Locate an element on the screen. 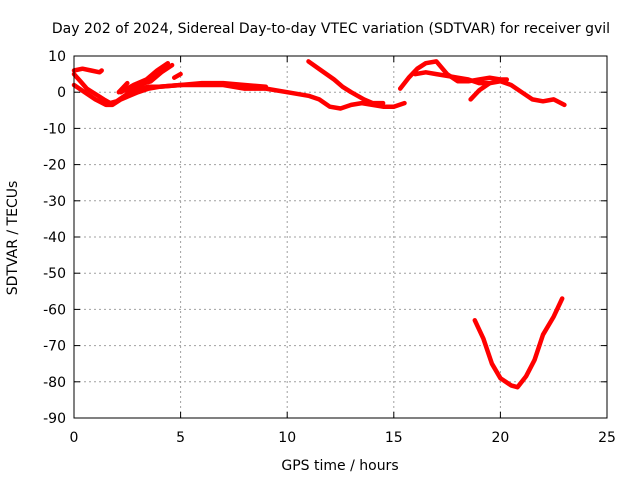  y-tick-label: -50 is located at coordinates (54, 274).